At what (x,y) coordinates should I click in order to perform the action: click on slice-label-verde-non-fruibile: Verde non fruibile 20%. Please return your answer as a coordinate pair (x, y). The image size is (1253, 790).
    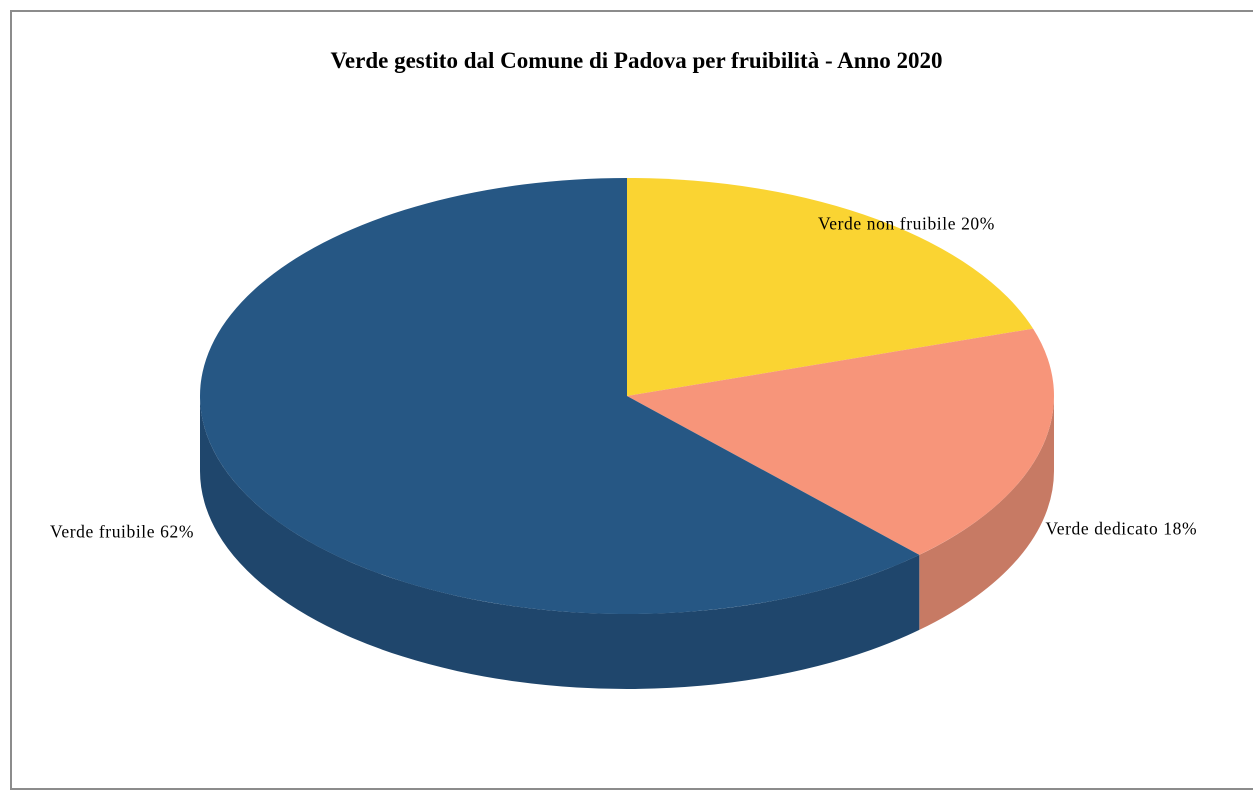
    Looking at the image, I should click on (906, 224).